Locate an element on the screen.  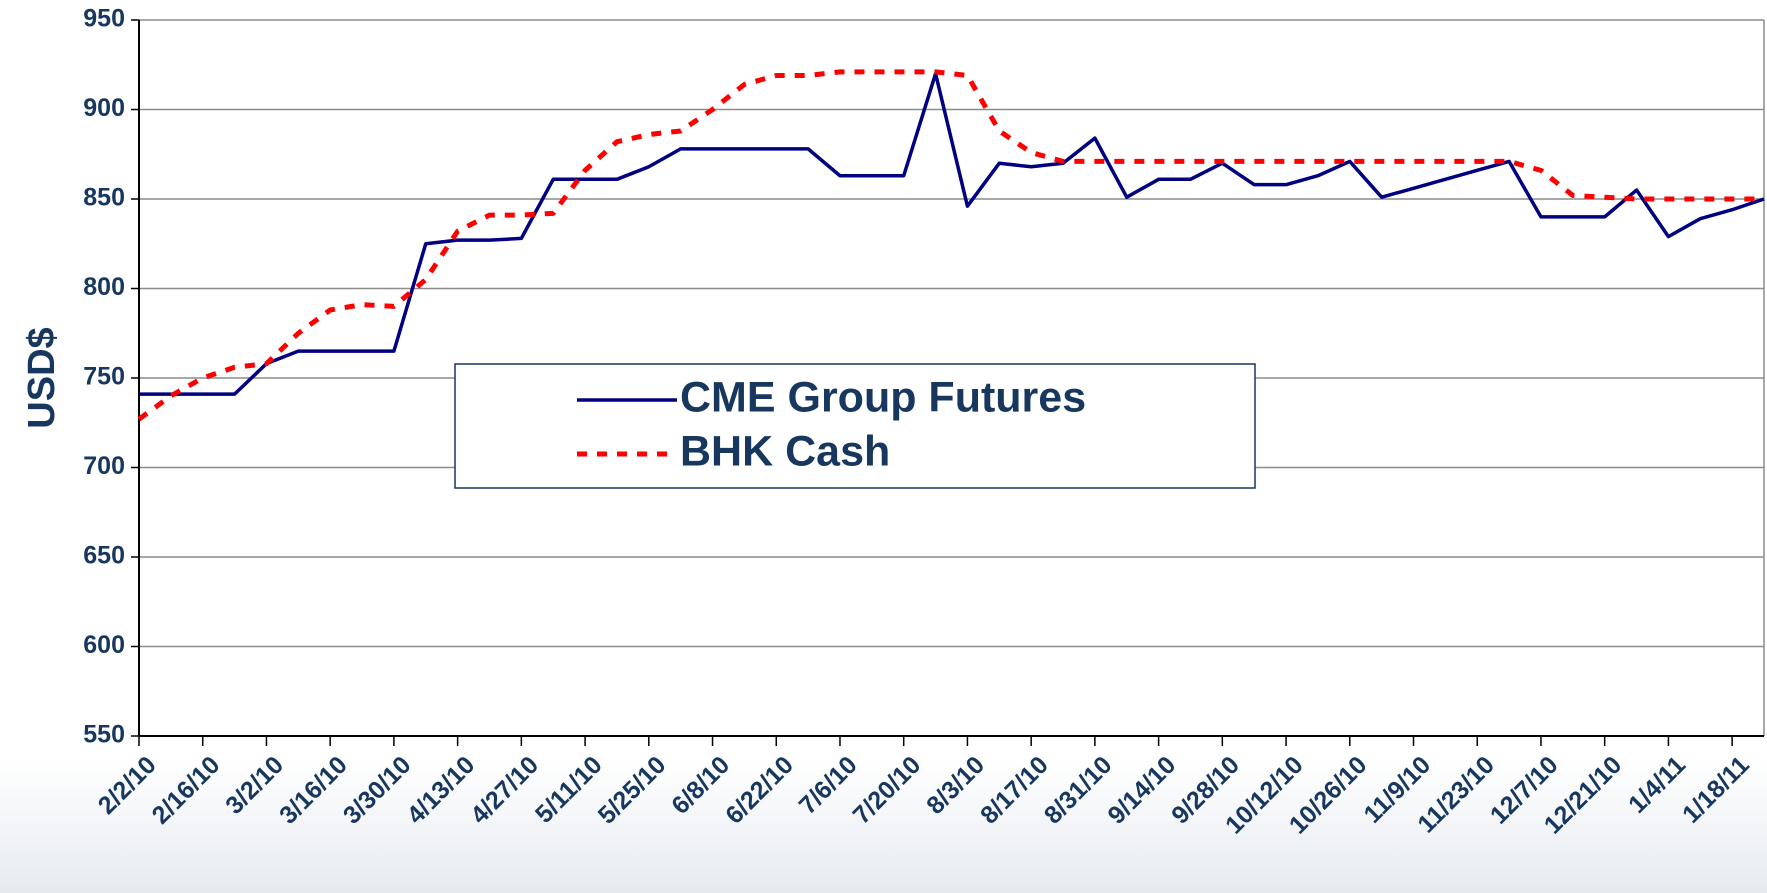
y-tick-label: 750 is located at coordinates (104, 377).